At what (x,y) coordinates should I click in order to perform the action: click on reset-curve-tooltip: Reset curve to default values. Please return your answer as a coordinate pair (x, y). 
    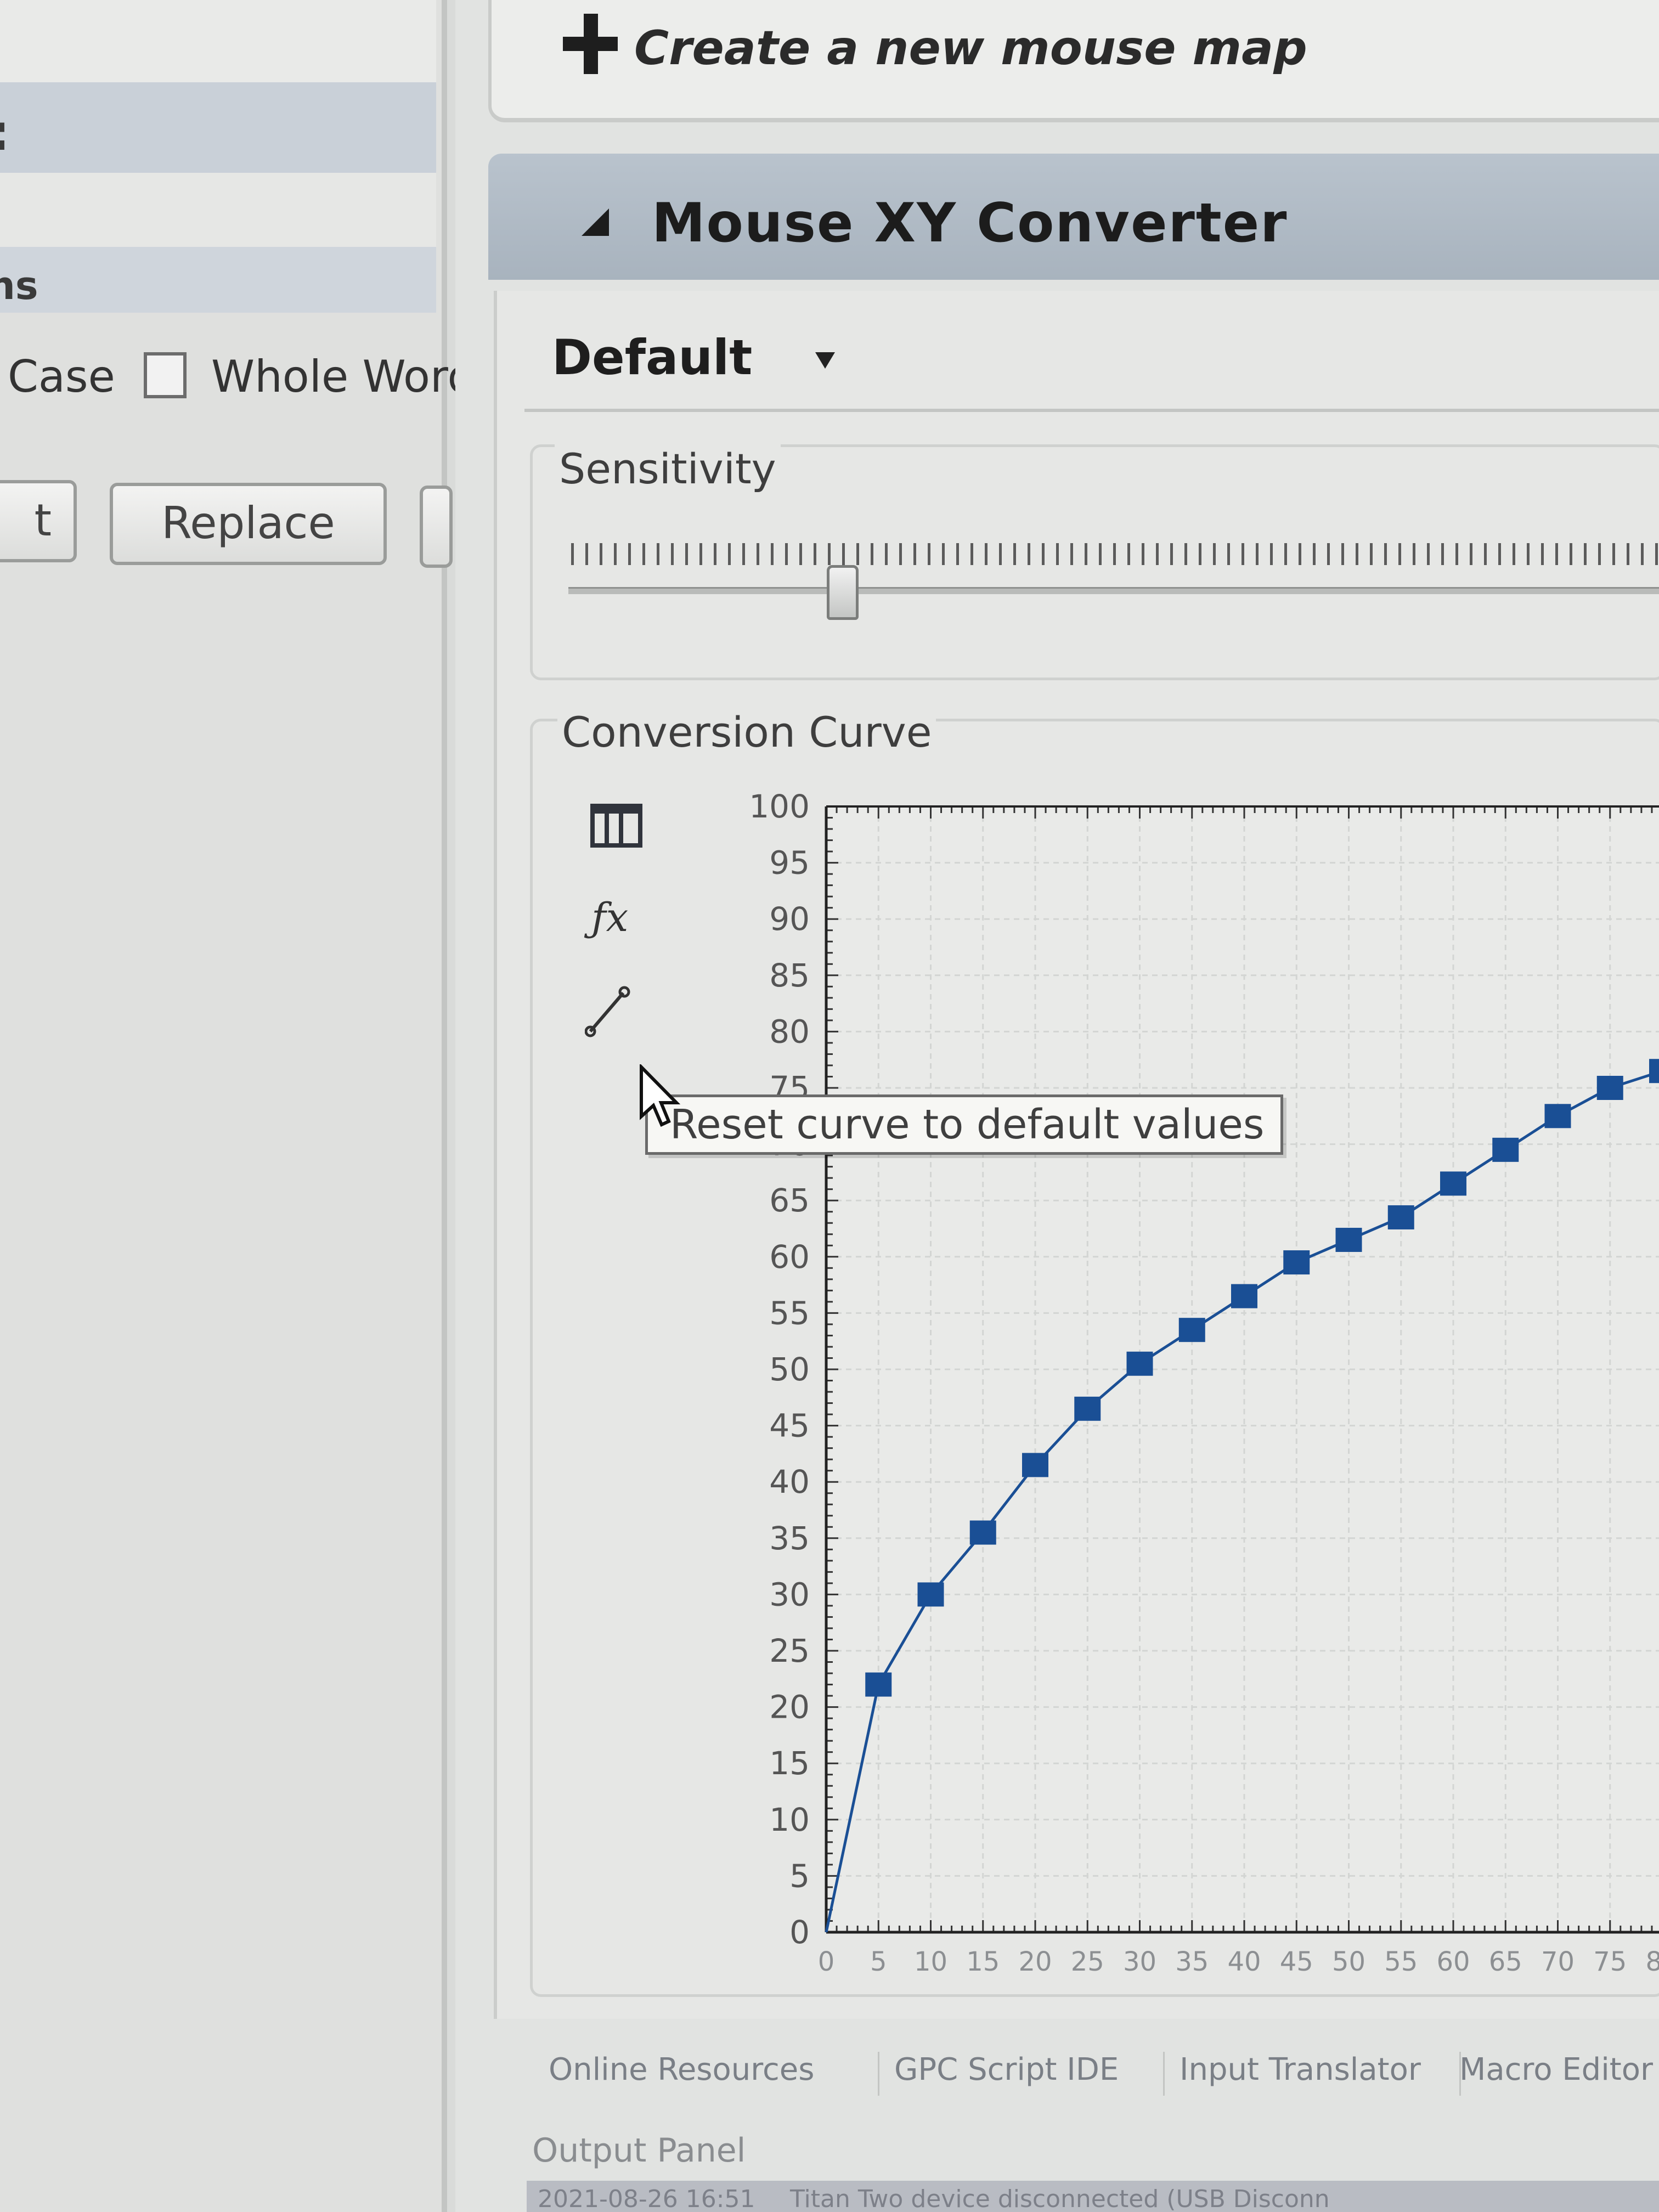
    Looking at the image, I should click on (964, 1125).